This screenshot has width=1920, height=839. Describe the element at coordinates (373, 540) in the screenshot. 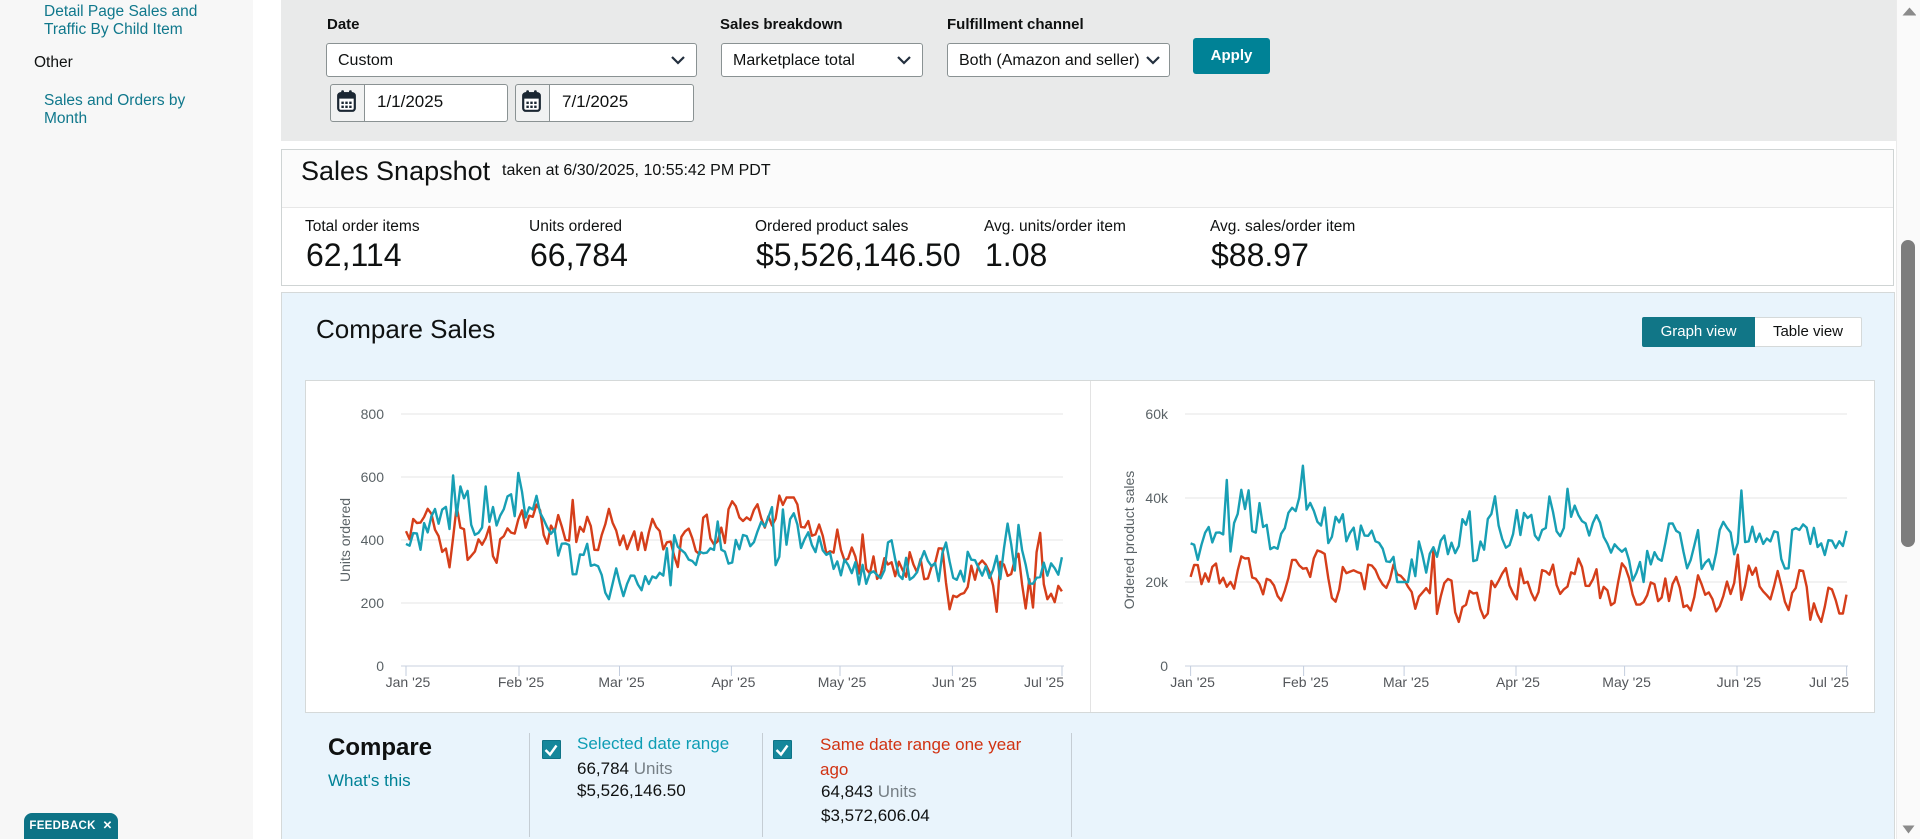

I see `svg-text: 400` at that location.